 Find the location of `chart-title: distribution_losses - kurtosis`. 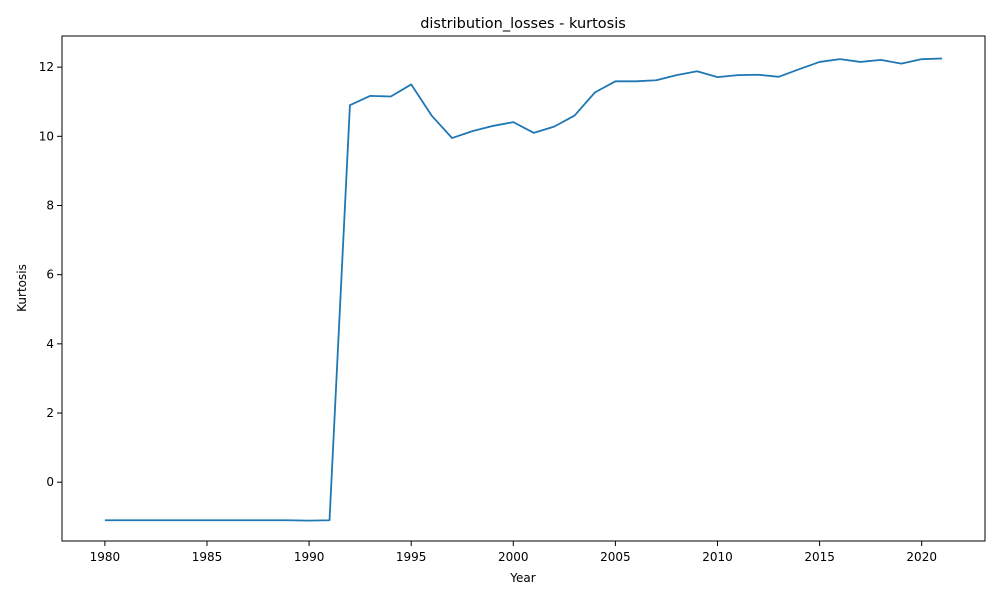

chart-title: distribution_losses - kurtosis is located at coordinates (523, 24).